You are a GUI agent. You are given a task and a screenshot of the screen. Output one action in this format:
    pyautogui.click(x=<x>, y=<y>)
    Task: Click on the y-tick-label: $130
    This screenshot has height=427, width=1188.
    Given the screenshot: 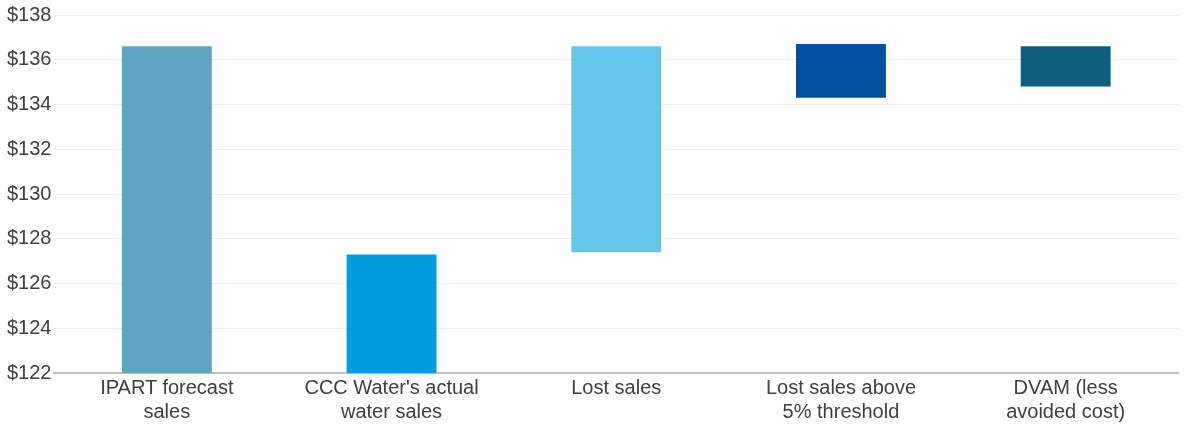 What is the action you would take?
    pyautogui.click(x=29, y=192)
    